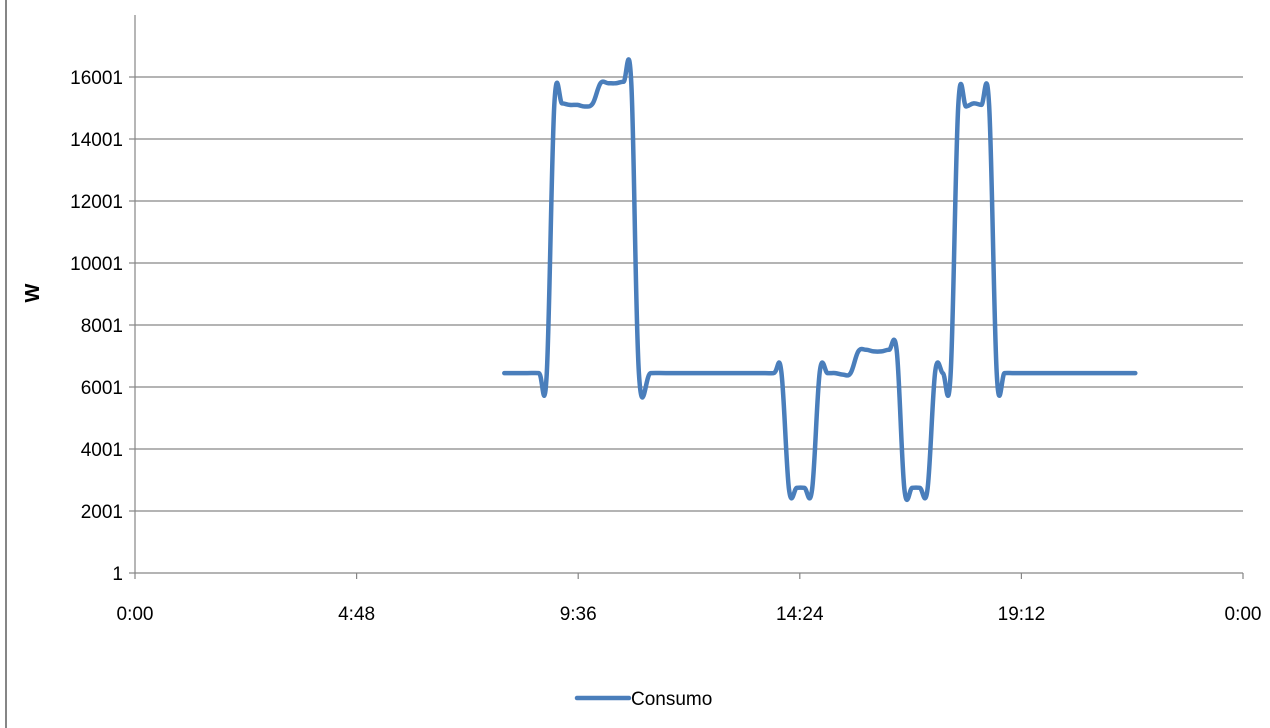 This screenshot has height=728, width=1270. I want to click on legend: Consumo, so click(643, 699).